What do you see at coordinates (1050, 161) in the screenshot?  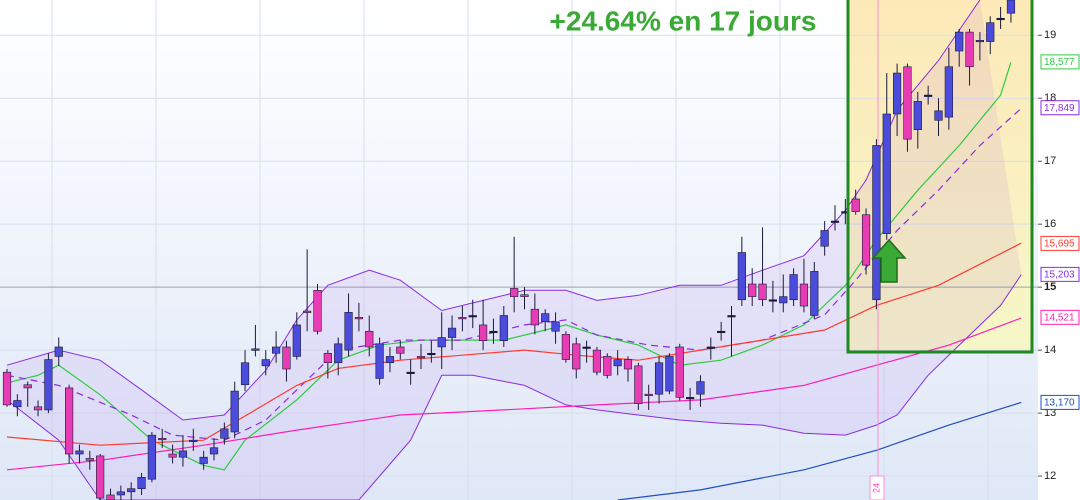 I see `y-tick-label: 17` at bounding box center [1050, 161].